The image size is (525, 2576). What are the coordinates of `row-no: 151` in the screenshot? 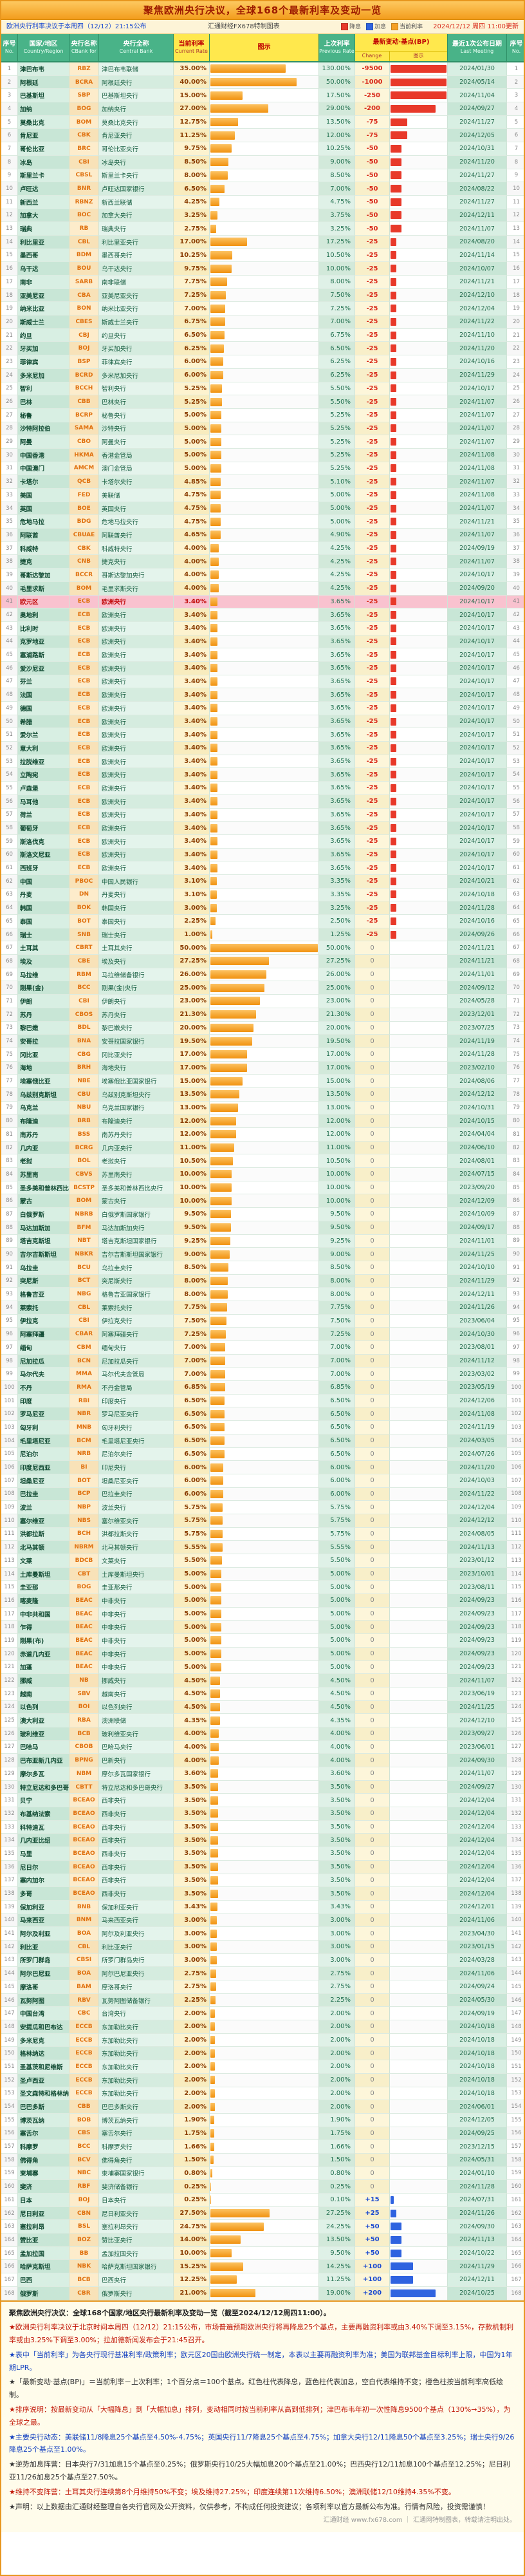 It's located at (9, 2067).